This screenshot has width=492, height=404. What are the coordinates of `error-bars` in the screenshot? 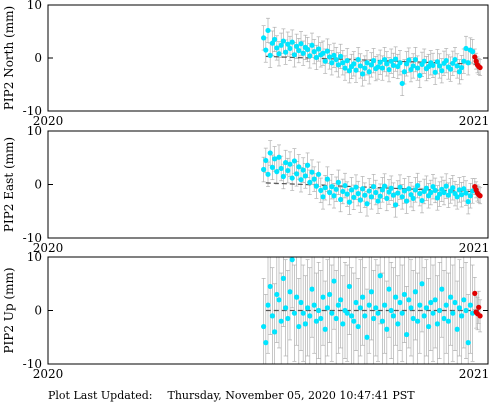 It's located at (372, 310).